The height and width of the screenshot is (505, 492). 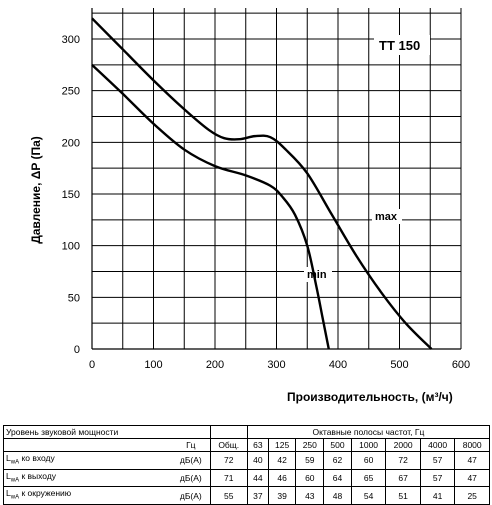 I want to click on table-unit-header: Гц, so click(x=191, y=445).